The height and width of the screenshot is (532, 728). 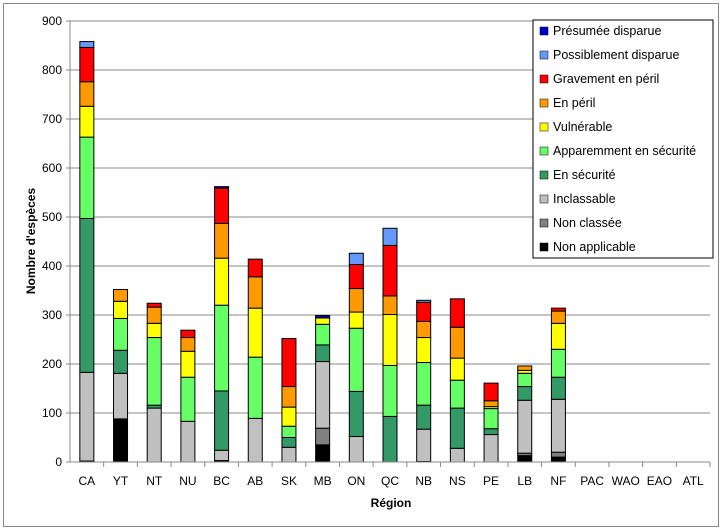 What do you see at coordinates (52, 217) in the screenshot?
I see `y-tick-label: 500` at bounding box center [52, 217].